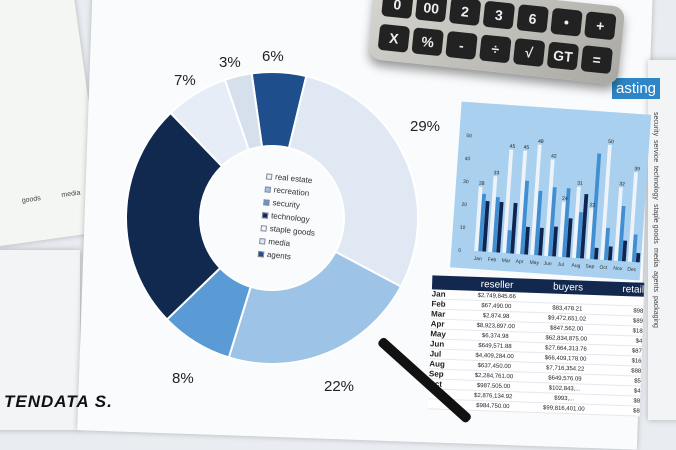  I want to click on month-label: Apr, so click(519, 262).